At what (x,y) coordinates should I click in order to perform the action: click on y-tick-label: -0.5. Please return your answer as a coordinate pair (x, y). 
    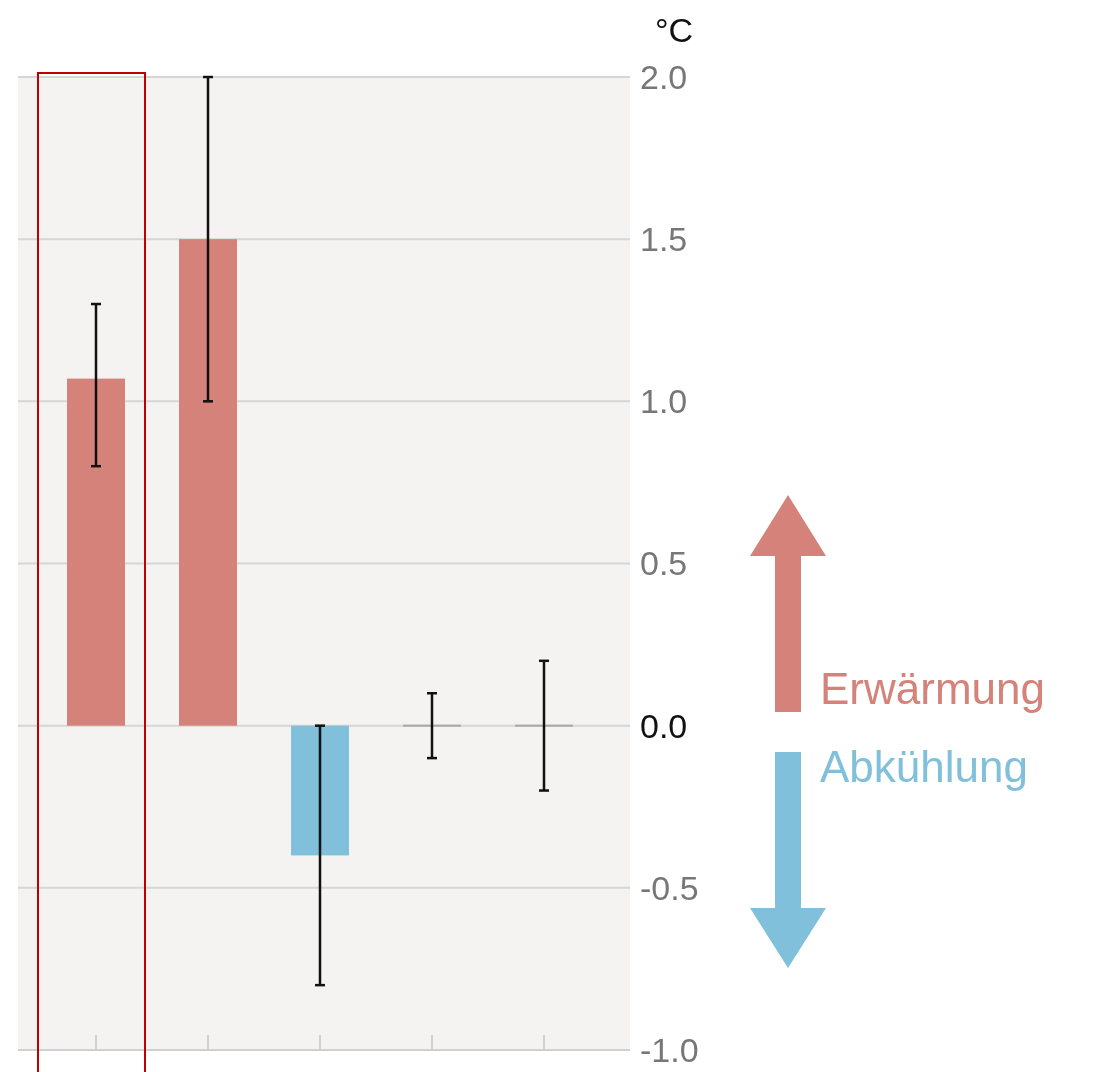
    Looking at the image, I should click on (669, 887).